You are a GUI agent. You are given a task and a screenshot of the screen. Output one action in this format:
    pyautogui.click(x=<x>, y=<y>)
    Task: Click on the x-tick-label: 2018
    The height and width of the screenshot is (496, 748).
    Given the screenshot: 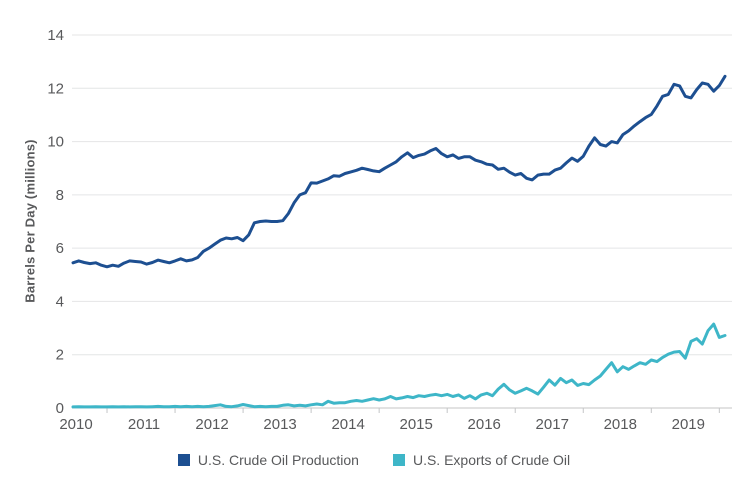 What is the action you would take?
    pyautogui.click(x=620, y=424)
    